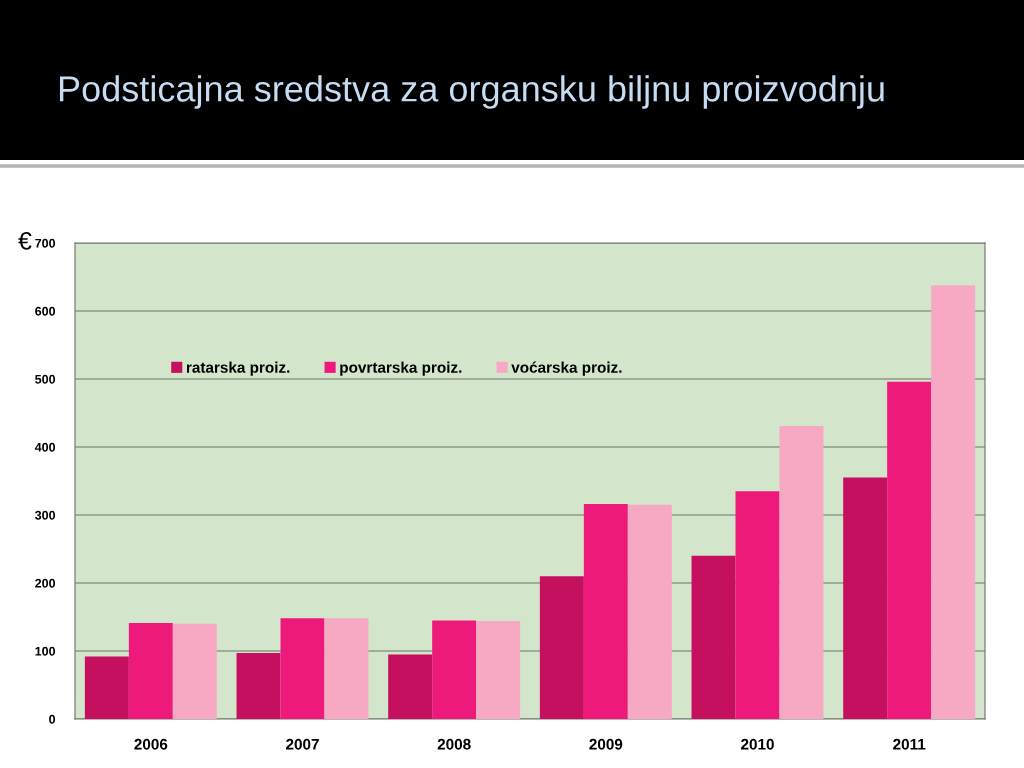 This screenshot has height=768, width=1024. I want to click on x-tick-label: 2011, so click(909, 744).